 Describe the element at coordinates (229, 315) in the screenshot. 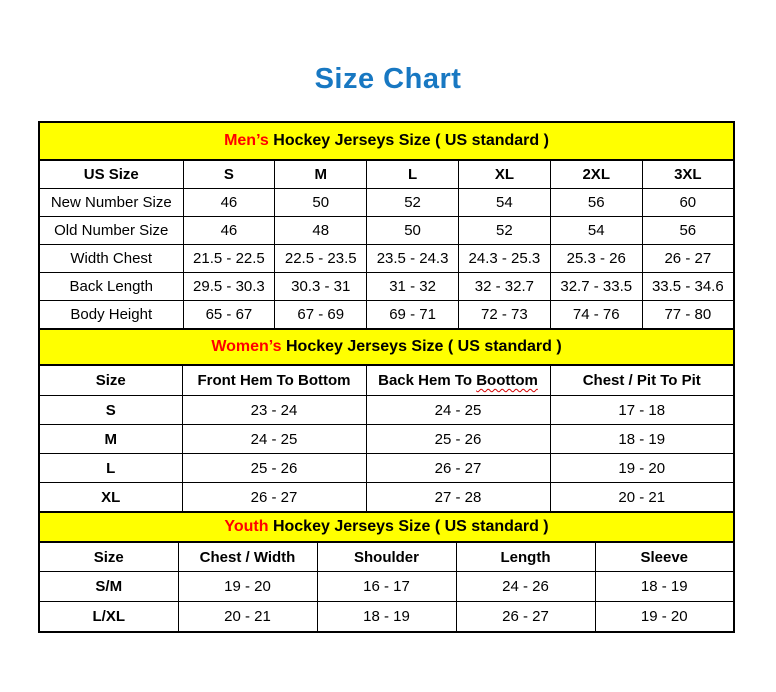

I see `table-cell: 65 - 67` at that location.